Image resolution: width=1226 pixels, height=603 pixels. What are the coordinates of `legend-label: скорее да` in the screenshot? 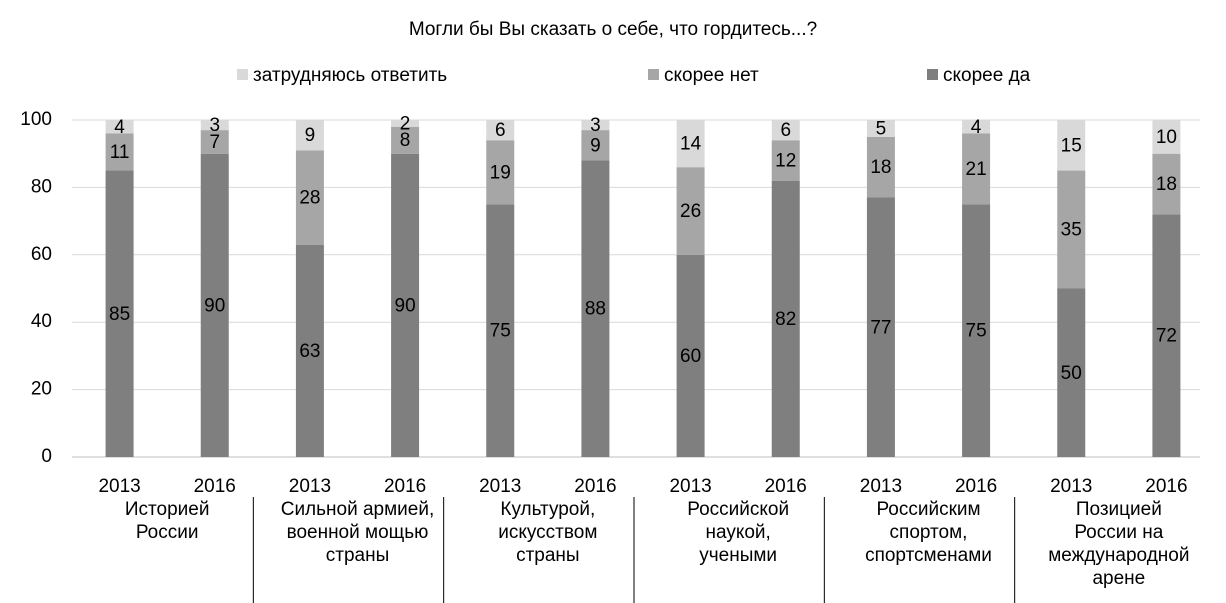 It's located at (987, 75).